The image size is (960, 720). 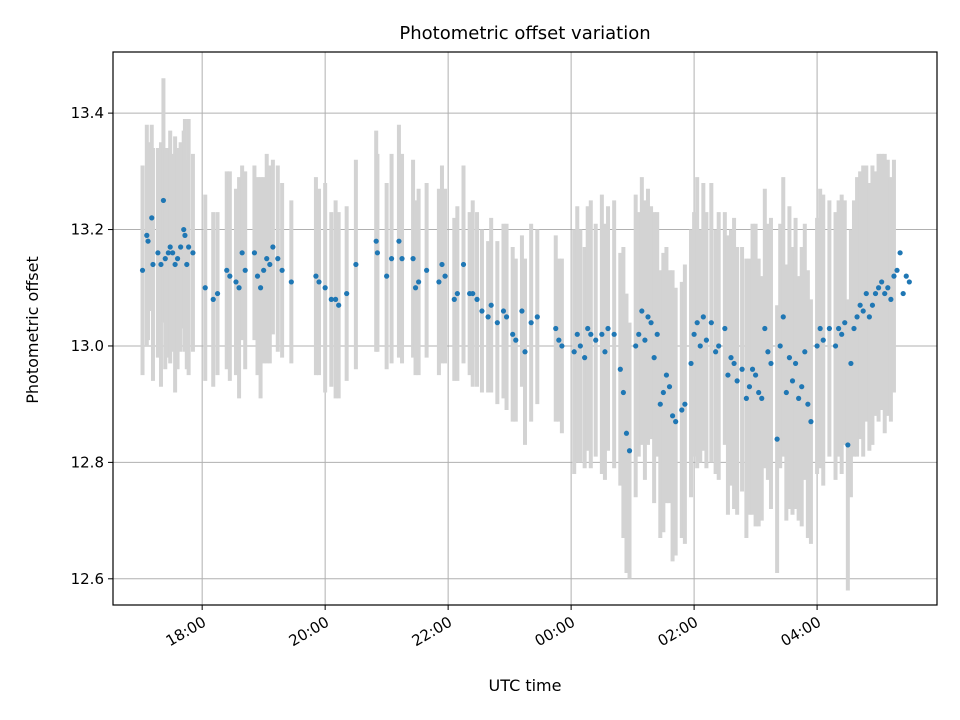 I want to click on chart-title: Photometric offset variation, so click(x=524, y=33).